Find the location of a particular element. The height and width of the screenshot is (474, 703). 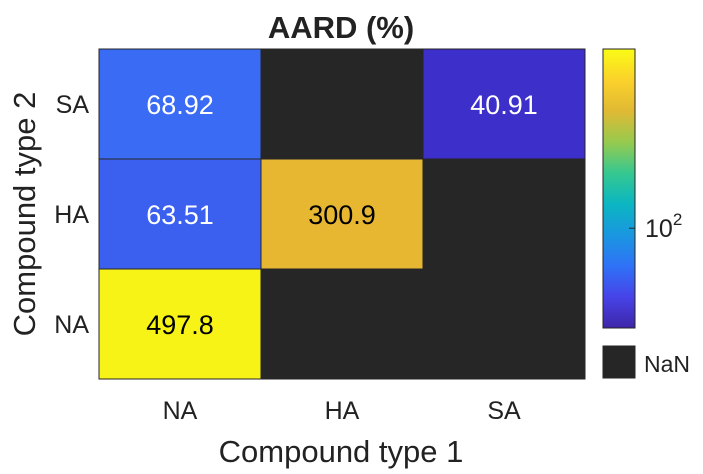

cell-value-label: 63.51 is located at coordinates (180, 215).